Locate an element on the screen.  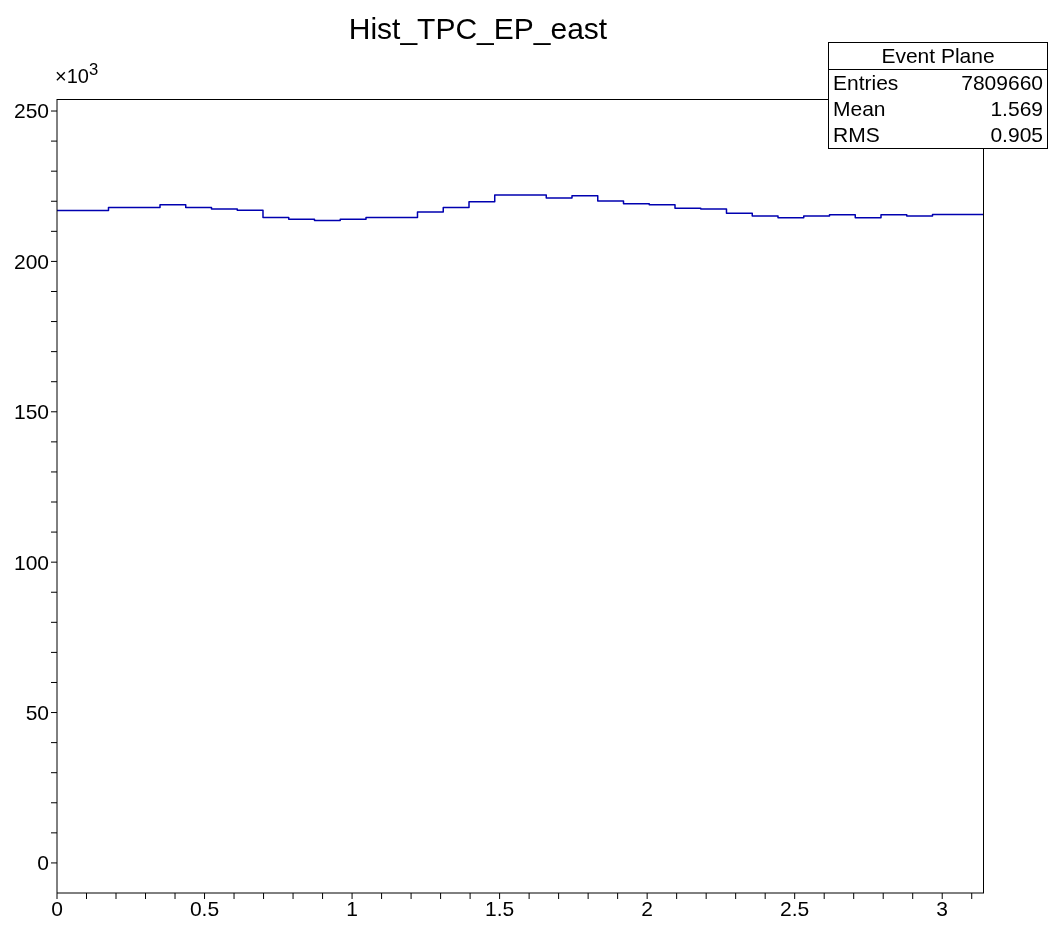
y-tick-label: 50 is located at coordinates (37, 712).